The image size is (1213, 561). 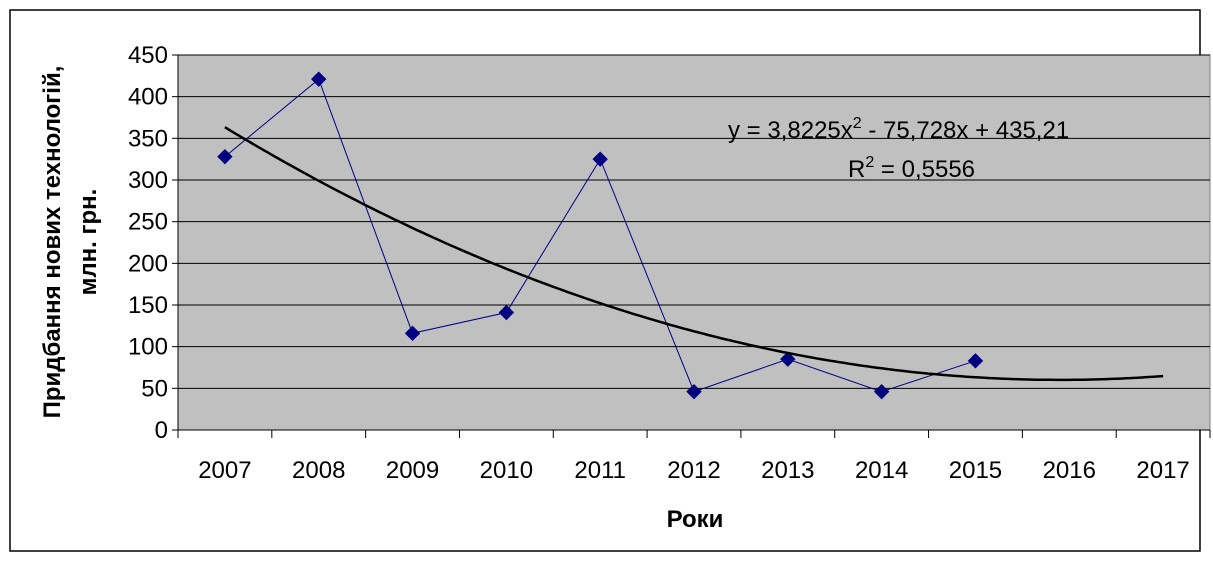 I want to click on x-tick-label: 2016, so click(x=1069, y=470).